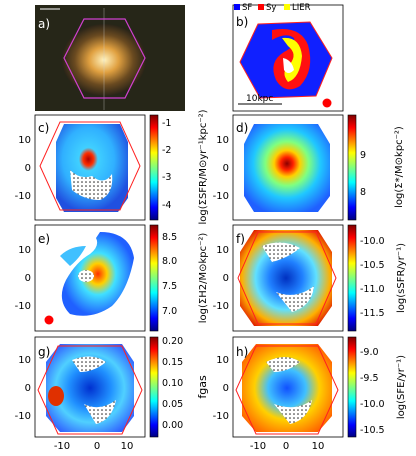 This screenshot has height=456, width=416. Describe the element at coordinates (154, 278) in the screenshot. I see `colorbar-e` at that location.